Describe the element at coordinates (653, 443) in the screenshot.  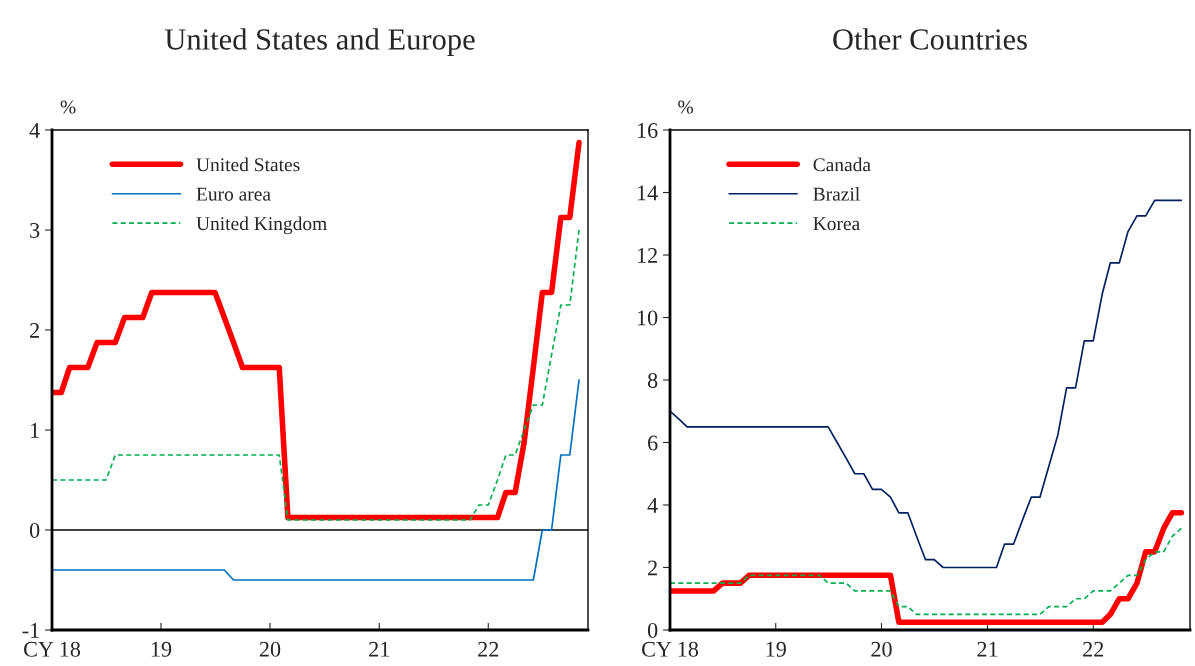
I see `y-tick-label: 6` at that location.